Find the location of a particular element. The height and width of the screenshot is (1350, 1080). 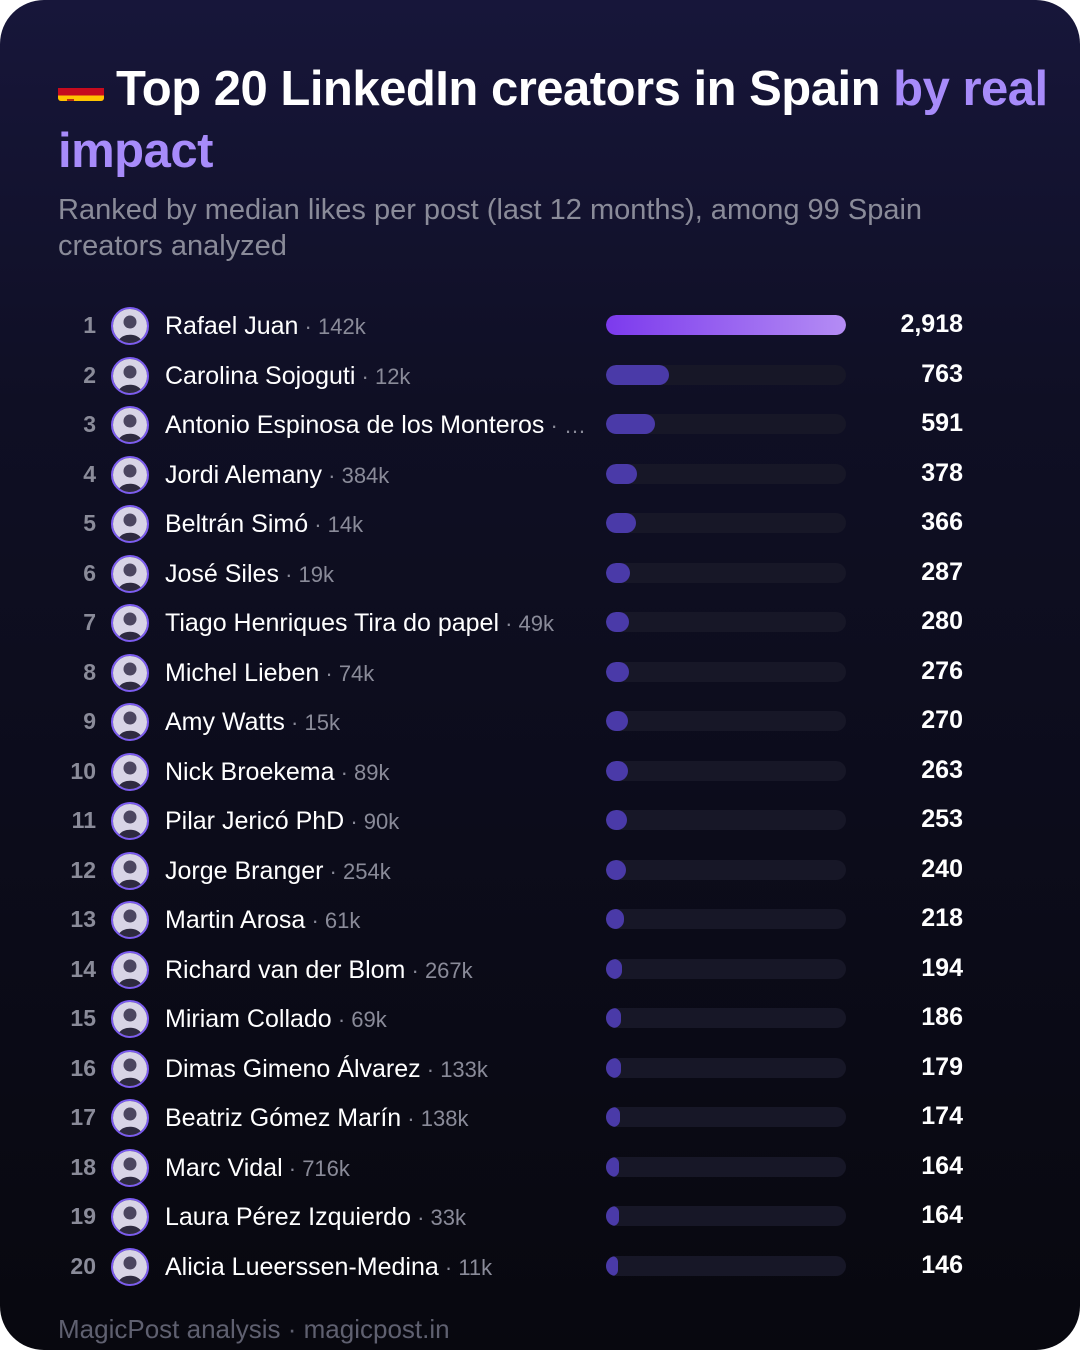

spain-flag-icon is located at coordinates (81, 86).